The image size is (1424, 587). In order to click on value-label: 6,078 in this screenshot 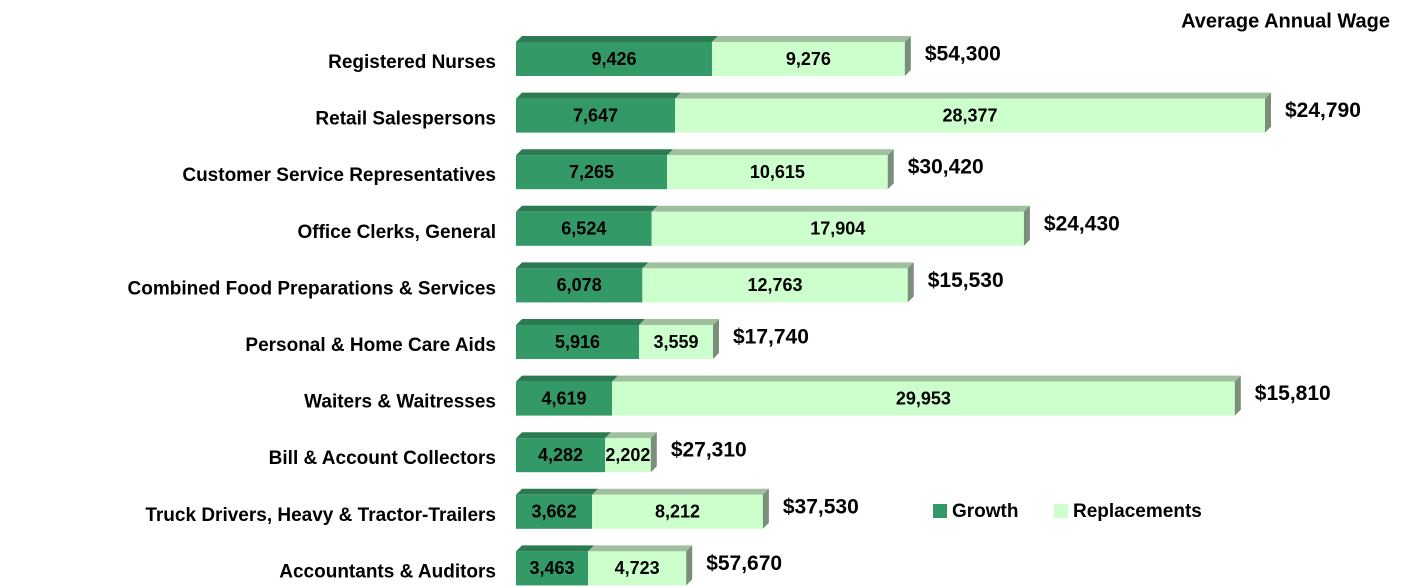, I will do `click(579, 285)`.